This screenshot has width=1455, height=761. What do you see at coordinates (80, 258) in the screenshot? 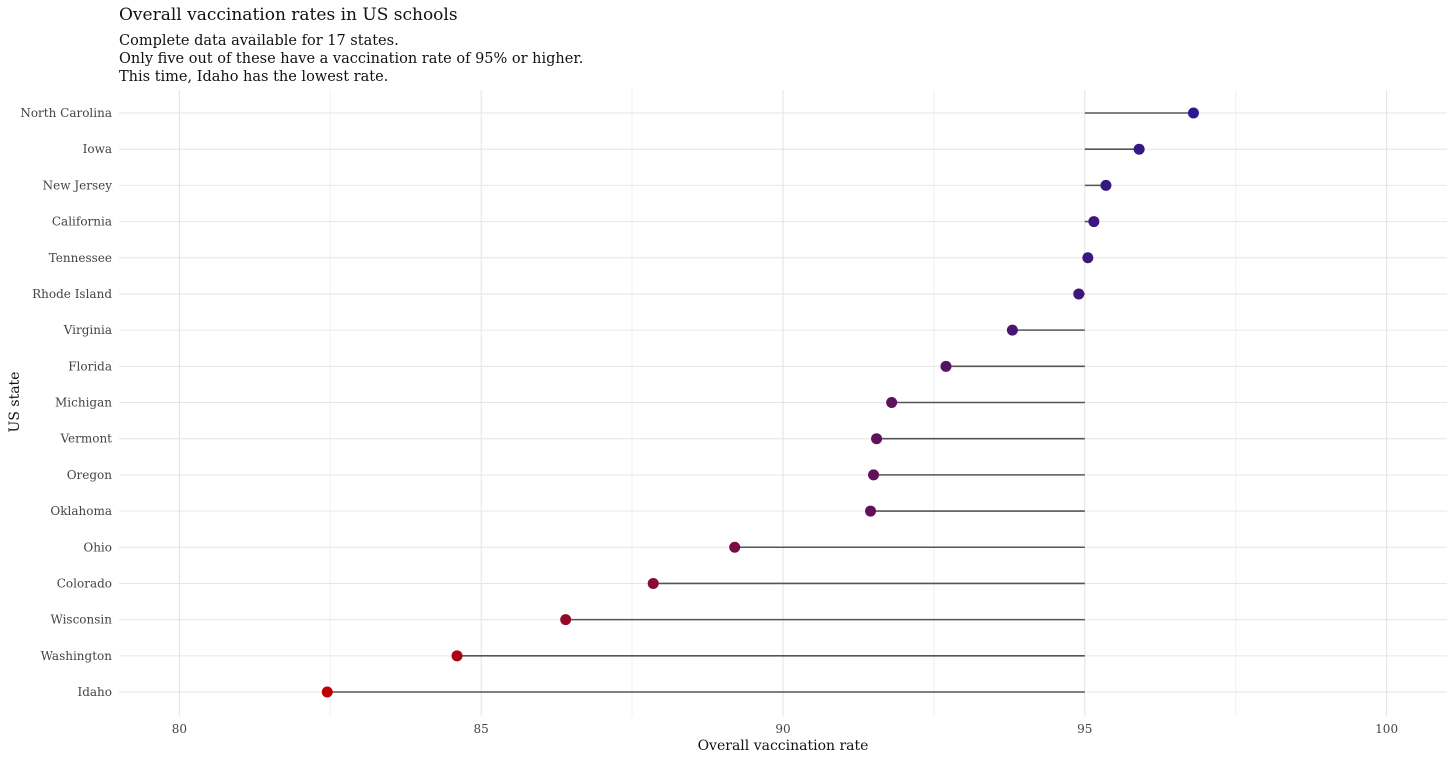
I see `y-tick-label: Tennessee` at bounding box center [80, 258].